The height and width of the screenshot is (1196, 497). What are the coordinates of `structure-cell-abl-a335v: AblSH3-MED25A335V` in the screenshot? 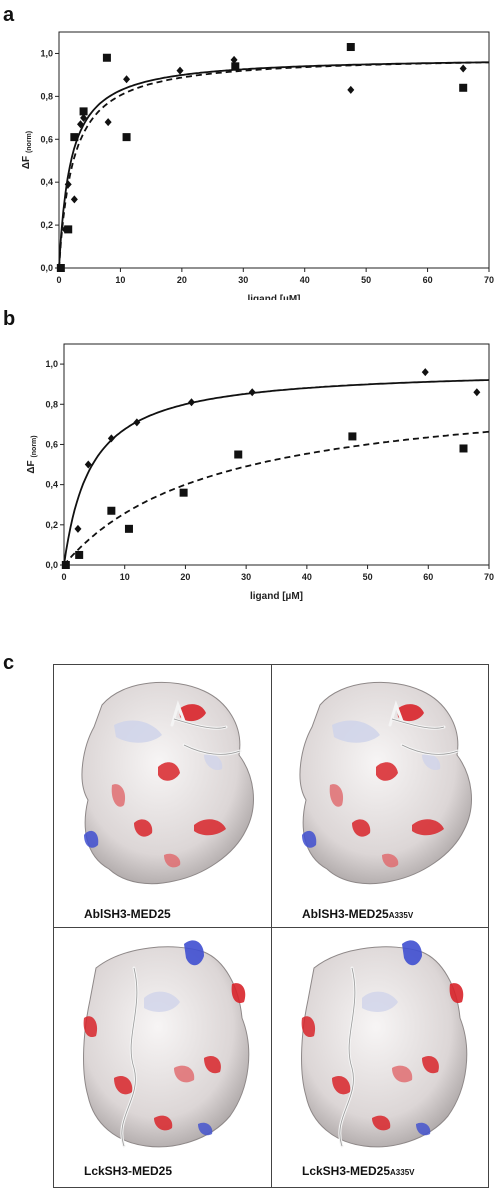 It's located at (381, 796).